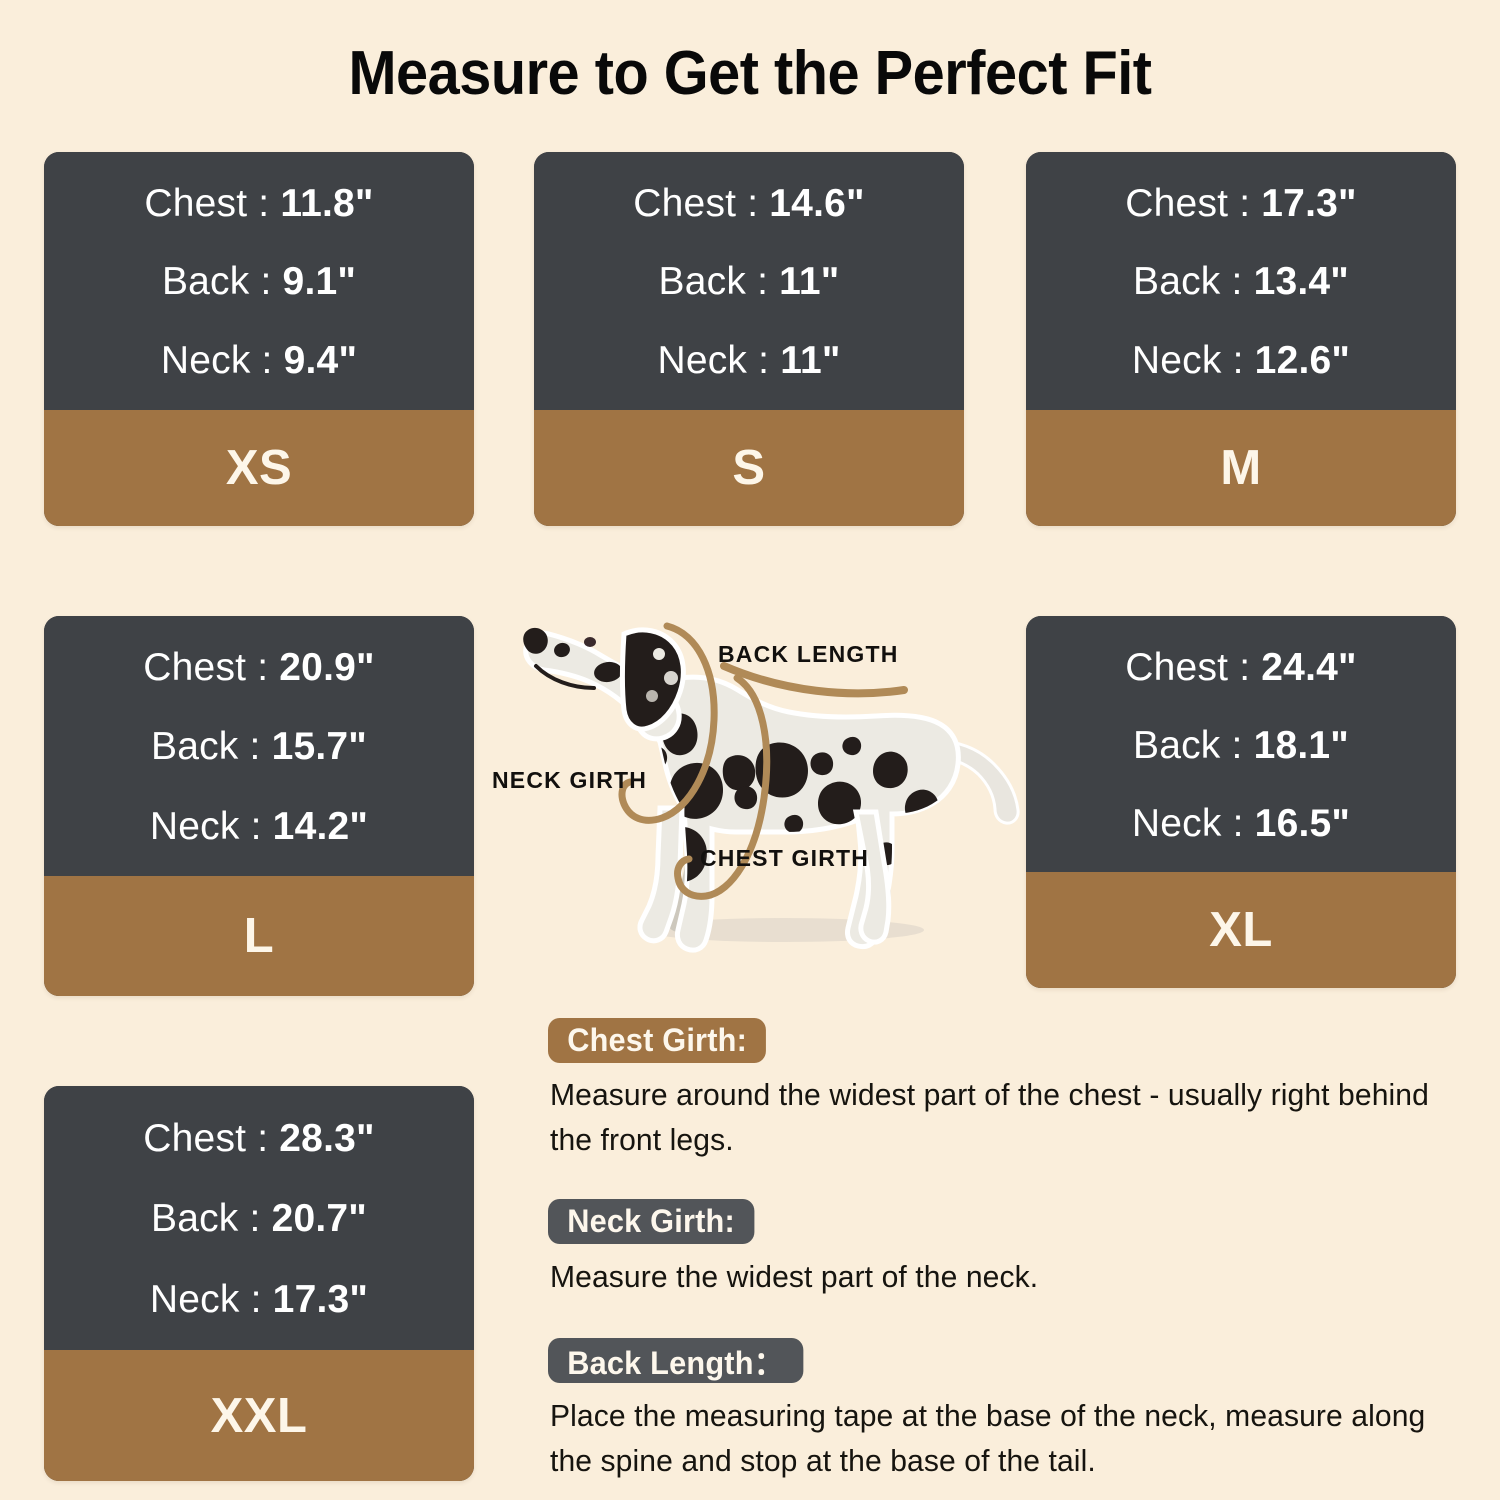 The height and width of the screenshot is (1500, 1500). Describe the element at coordinates (1241, 667) in the screenshot. I see `chest-measure: Chest : 24.4"` at that location.